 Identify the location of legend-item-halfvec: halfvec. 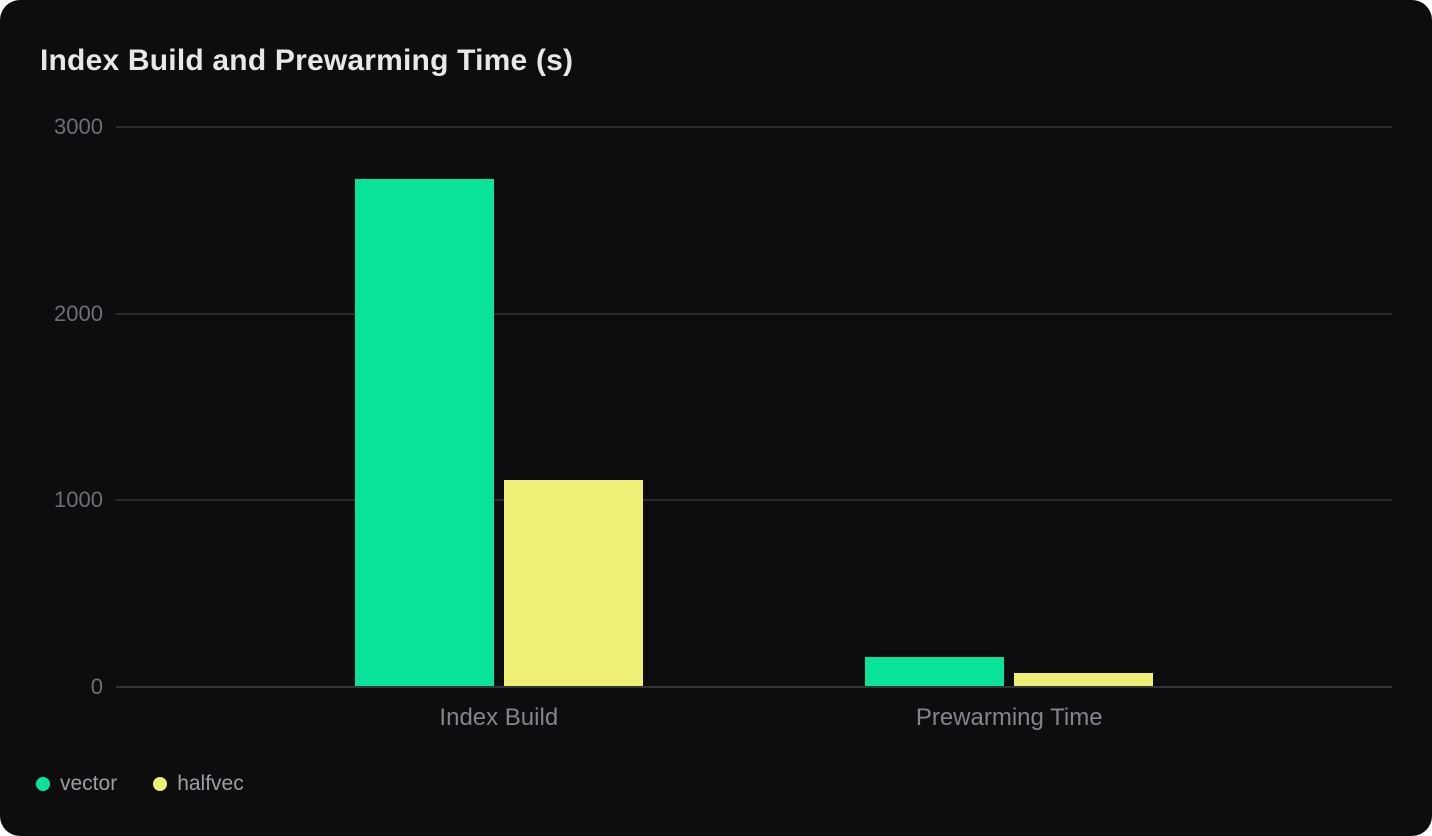
(198, 784).